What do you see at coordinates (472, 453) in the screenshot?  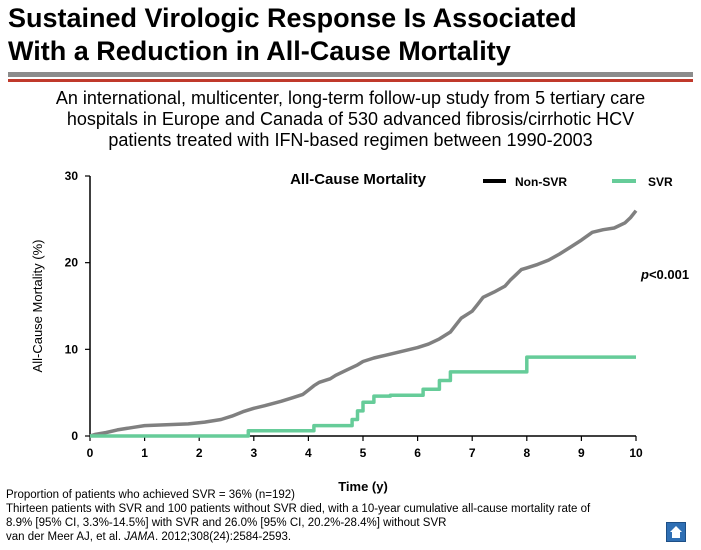 I see `x-tick-label: 7` at bounding box center [472, 453].